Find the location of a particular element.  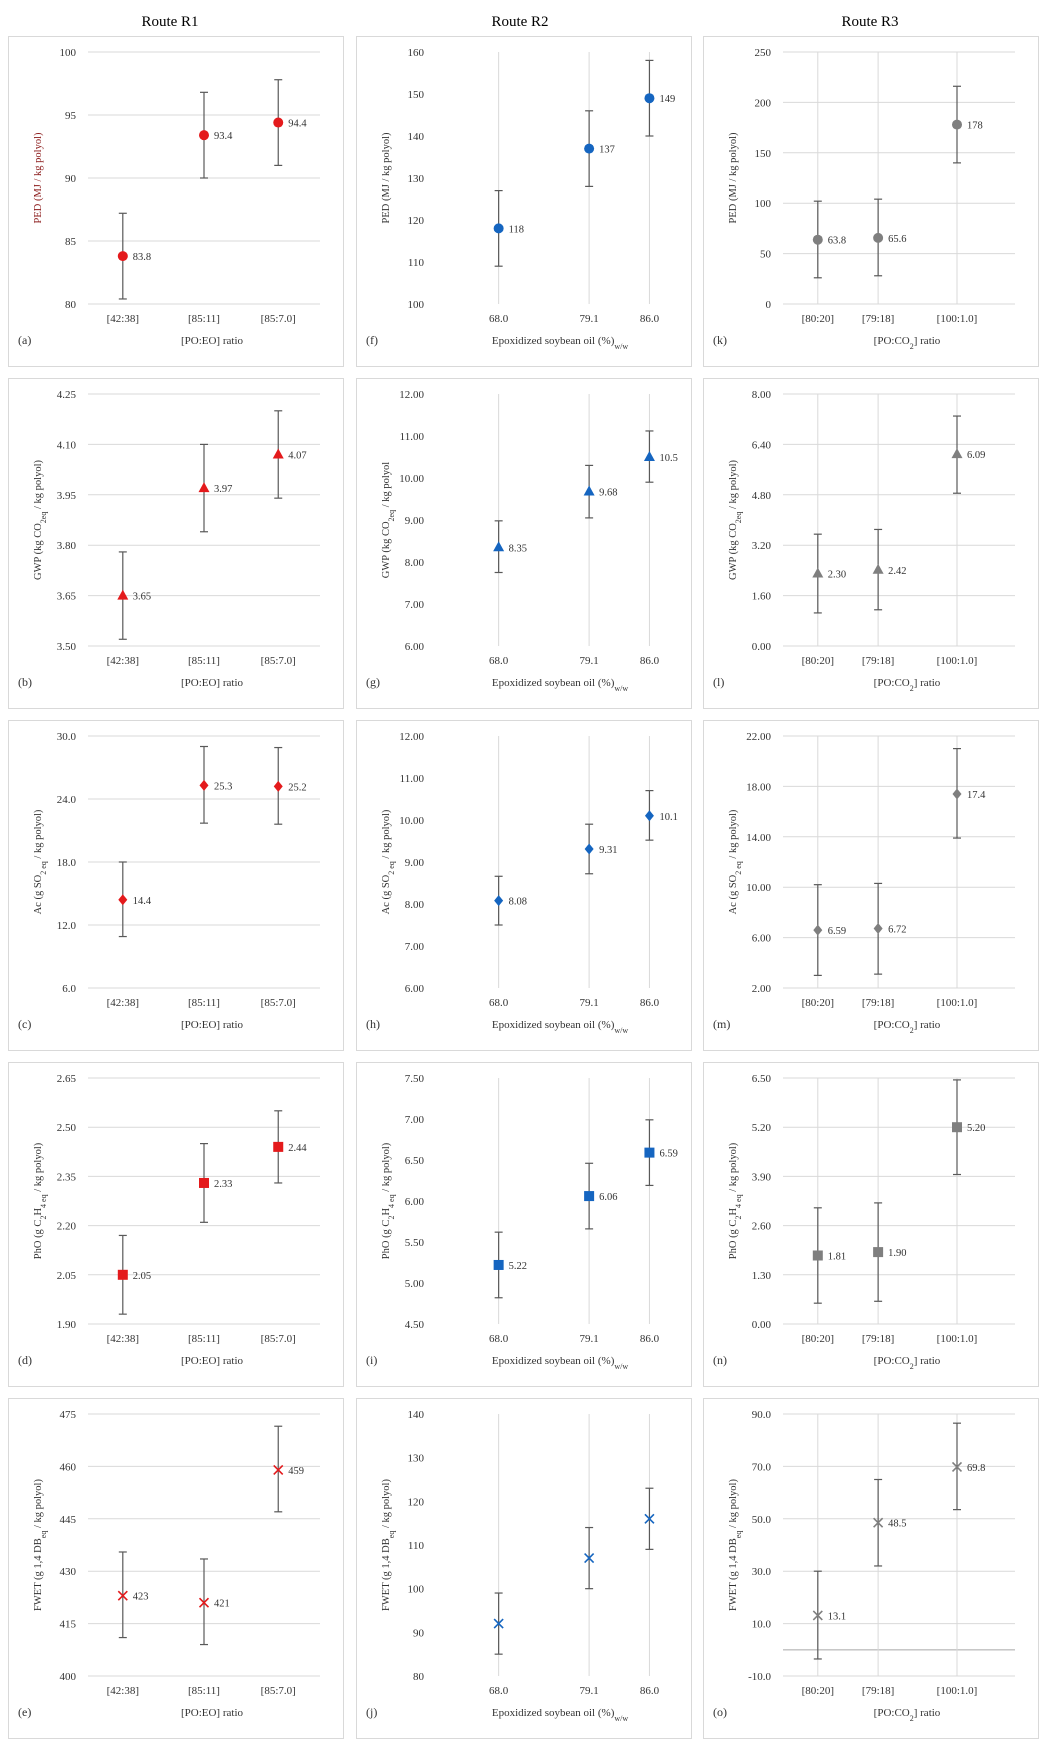

y-tick-label: 50.0 is located at coordinates (762, 1520).